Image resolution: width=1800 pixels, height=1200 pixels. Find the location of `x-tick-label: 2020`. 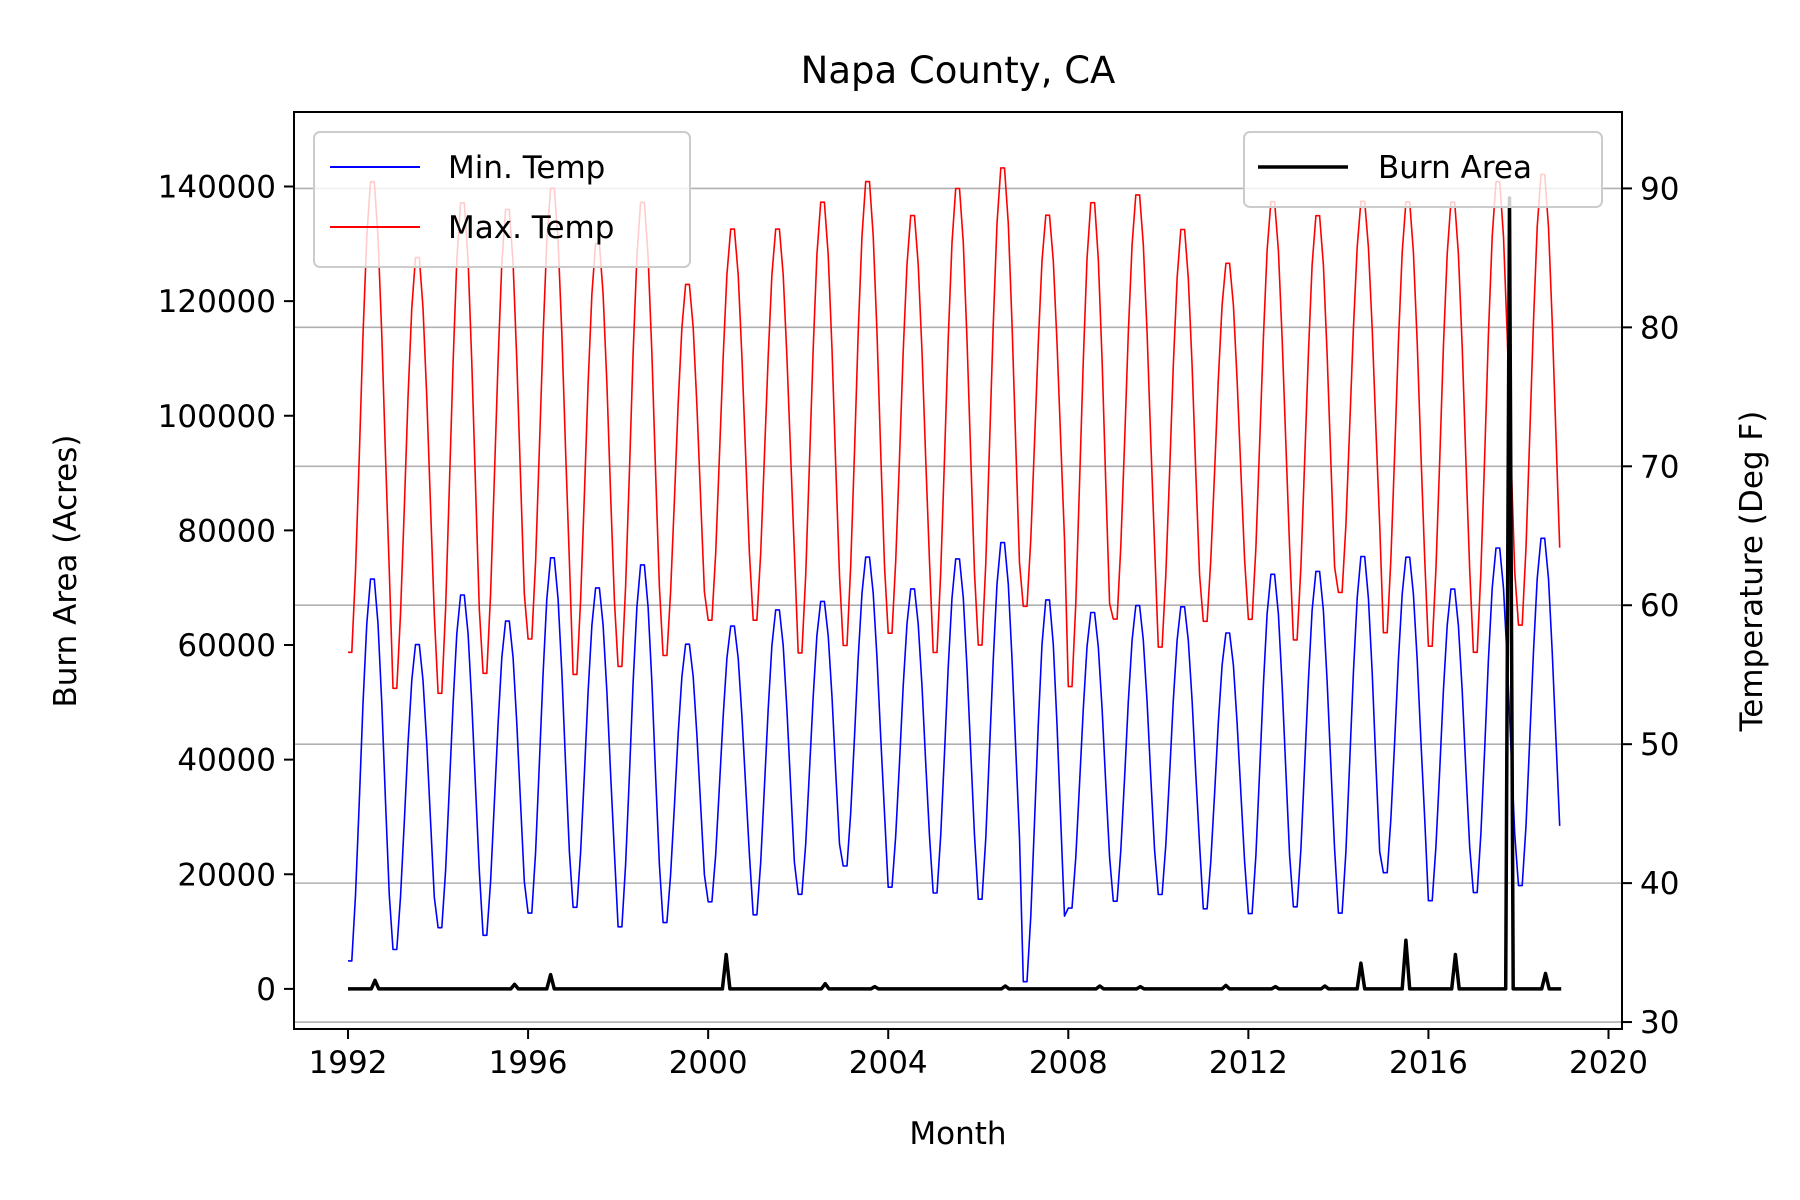

x-tick-label: 2020 is located at coordinates (1608, 1063).